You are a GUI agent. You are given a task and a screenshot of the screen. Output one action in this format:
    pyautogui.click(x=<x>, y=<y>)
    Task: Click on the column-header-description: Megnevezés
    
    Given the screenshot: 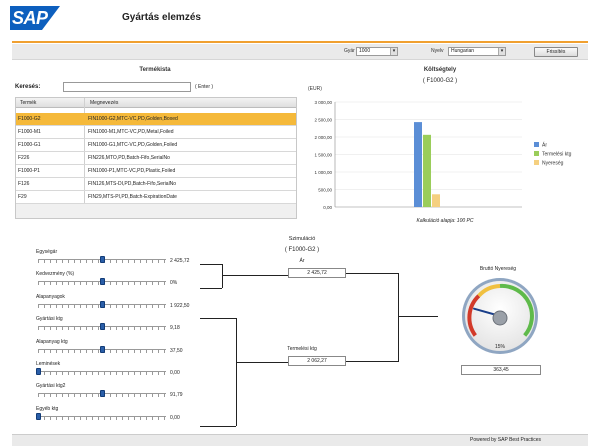 What is the action you would take?
    pyautogui.click(x=104, y=103)
    